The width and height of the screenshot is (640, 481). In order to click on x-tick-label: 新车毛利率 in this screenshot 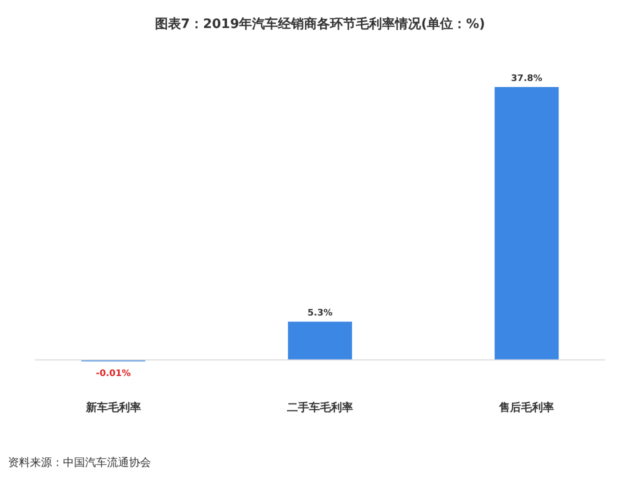, I will do `click(112, 407)`.